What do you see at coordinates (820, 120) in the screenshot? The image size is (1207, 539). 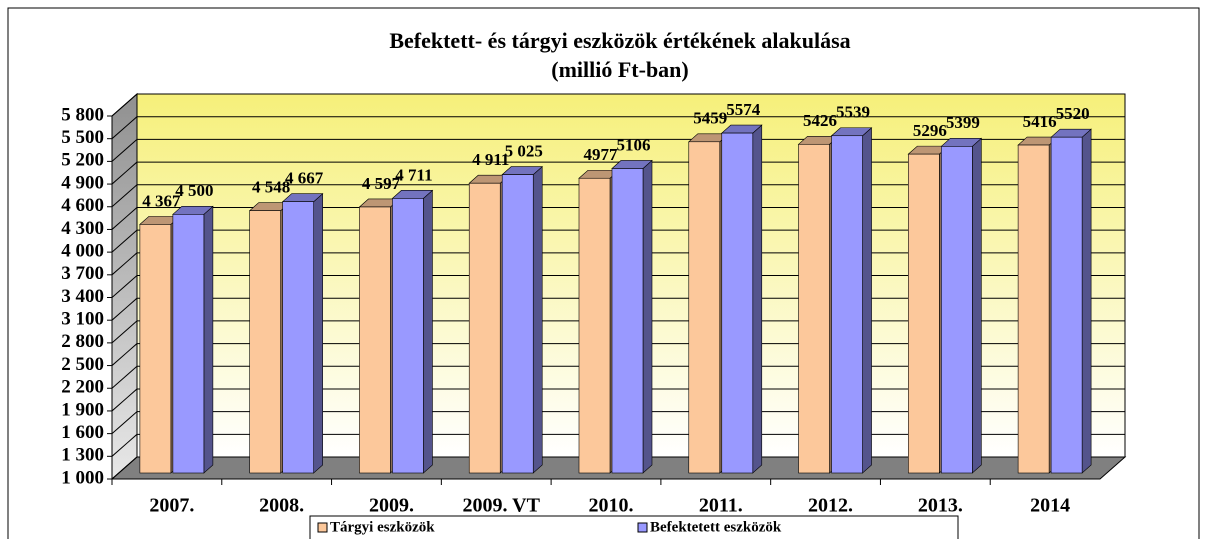 I see `value-label: 5426` at bounding box center [820, 120].